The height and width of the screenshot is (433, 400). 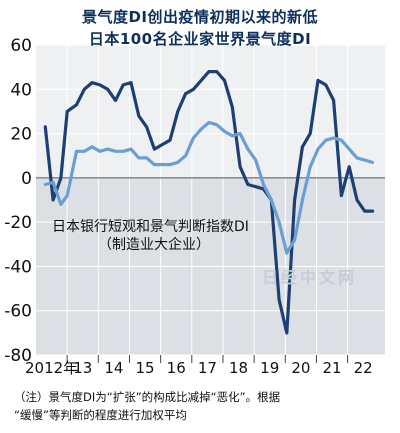 What do you see at coordinates (176, 368) in the screenshot?
I see `x-tick-label: 16` at bounding box center [176, 368].